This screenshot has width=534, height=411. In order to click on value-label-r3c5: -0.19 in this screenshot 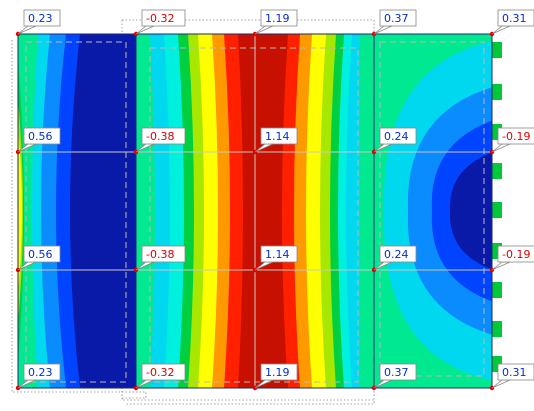, I will do `click(512, 258)`.